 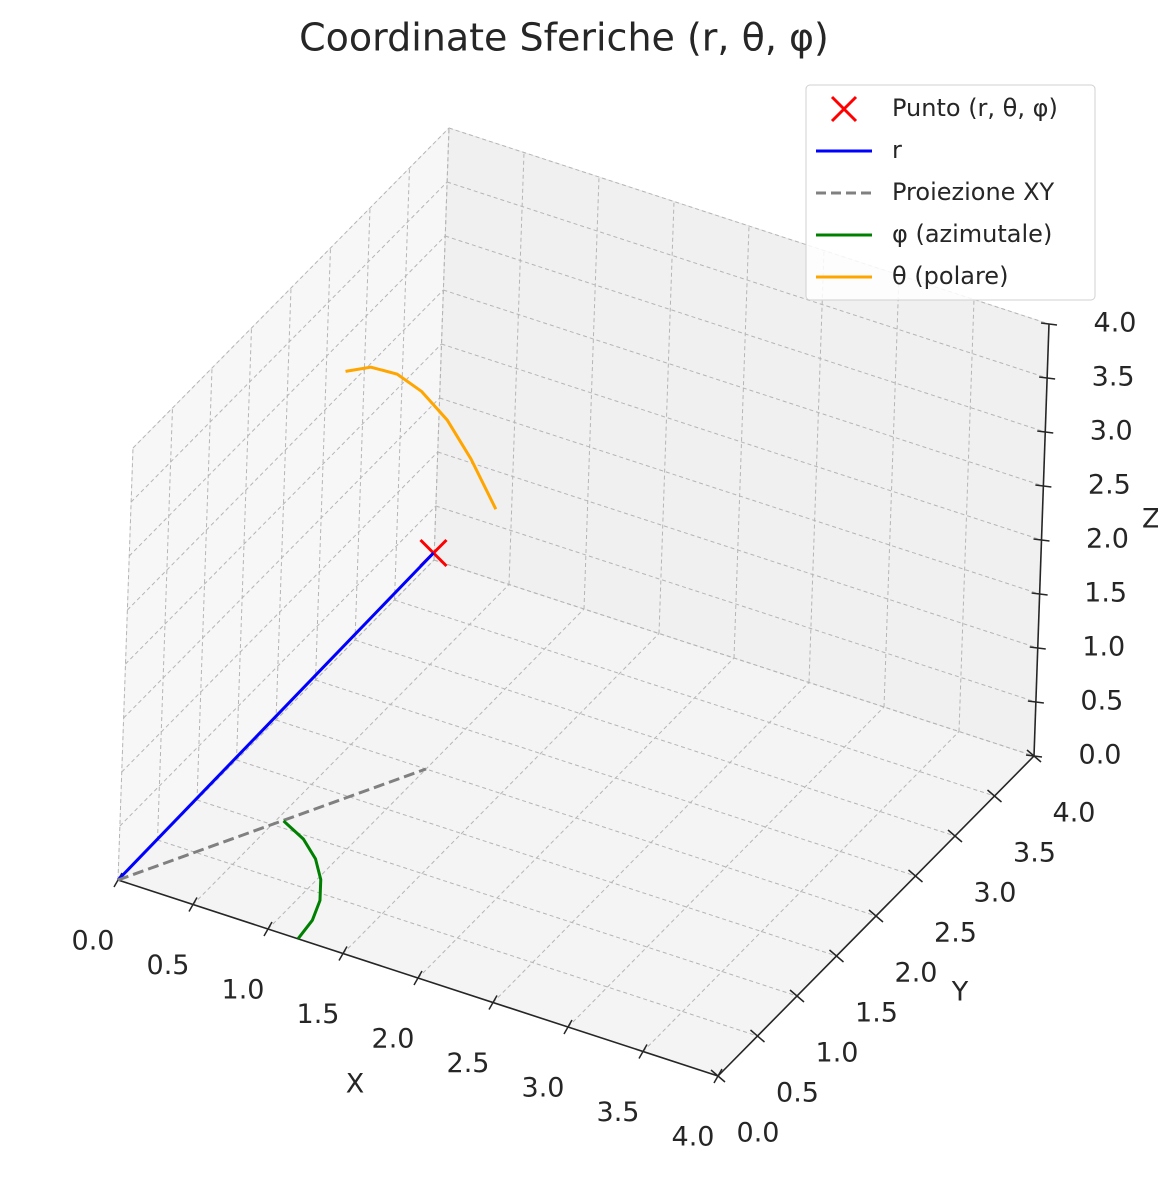 What do you see at coordinates (1101, 701) in the screenshot?
I see `z-tick-label: 0.5` at bounding box center [1101, 701].